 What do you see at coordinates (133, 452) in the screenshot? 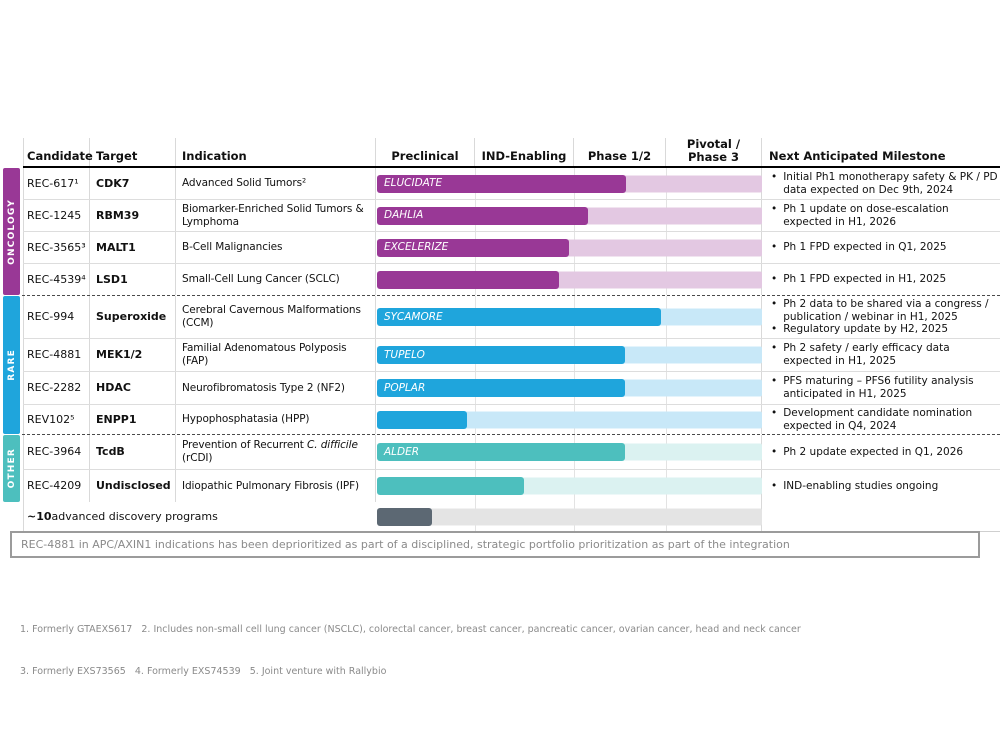
I see `target-cell: TcdB` at bounding box center [133, 452].